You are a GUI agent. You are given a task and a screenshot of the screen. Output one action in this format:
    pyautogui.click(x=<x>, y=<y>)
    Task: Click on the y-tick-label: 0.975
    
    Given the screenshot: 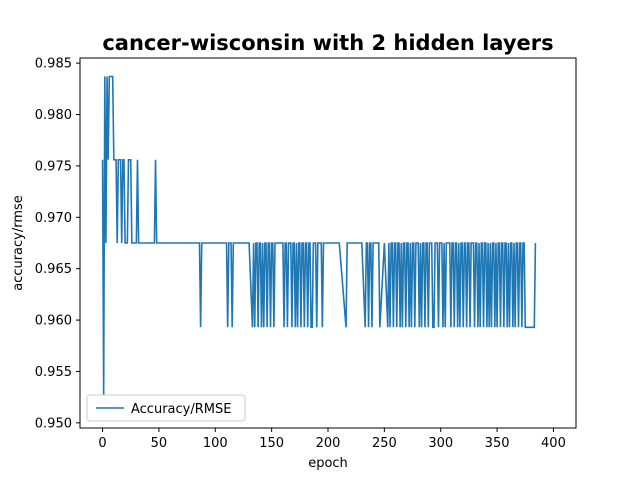 What is the action you would take?
    pyautogui.click(x=53, y=166)
    